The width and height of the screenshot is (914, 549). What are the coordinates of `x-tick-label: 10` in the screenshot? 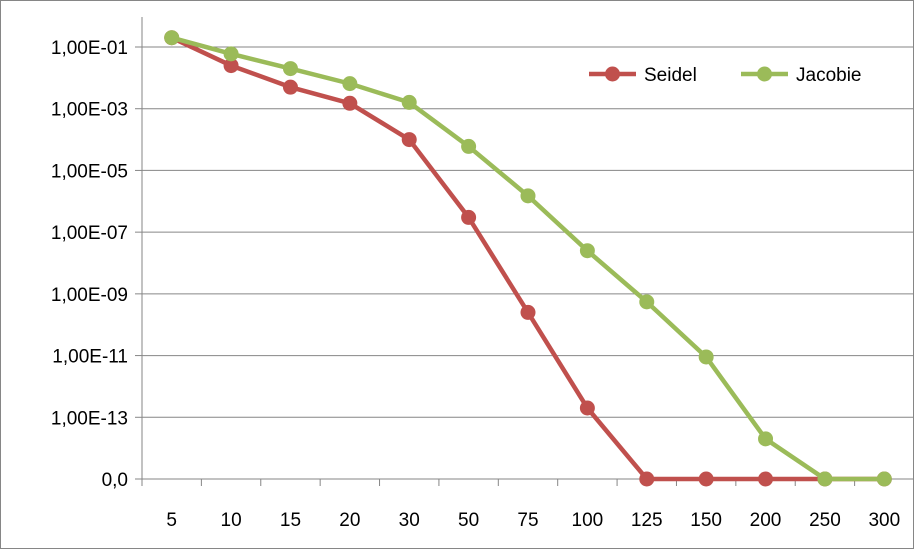 It's located at (231, 520).